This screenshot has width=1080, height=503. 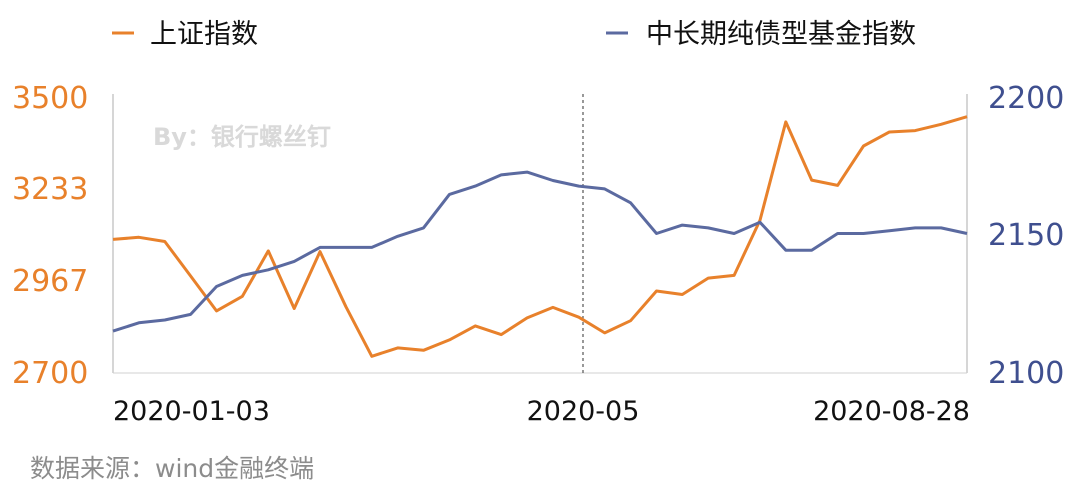 I want to click on x-tick-label: 2020-05, so click(x=583, y=411).